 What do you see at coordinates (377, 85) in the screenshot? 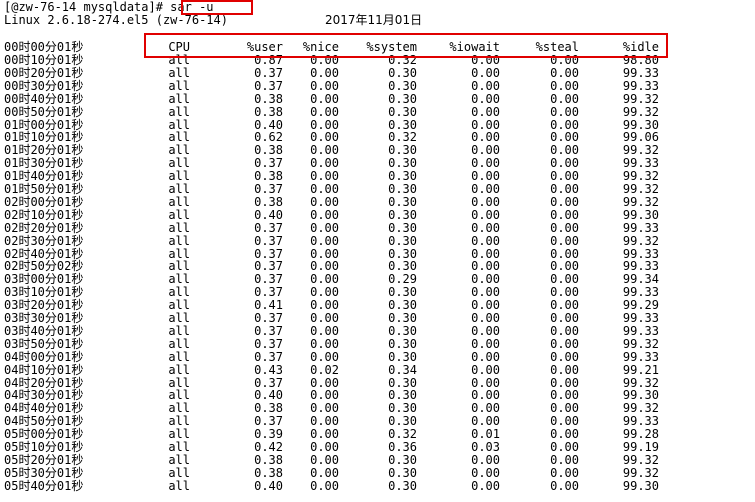
I see `table-row: 00时30分01秒 all 0.37 0.00 0.30 0.00 0.00 99.33` at bounding box center [377, 85].